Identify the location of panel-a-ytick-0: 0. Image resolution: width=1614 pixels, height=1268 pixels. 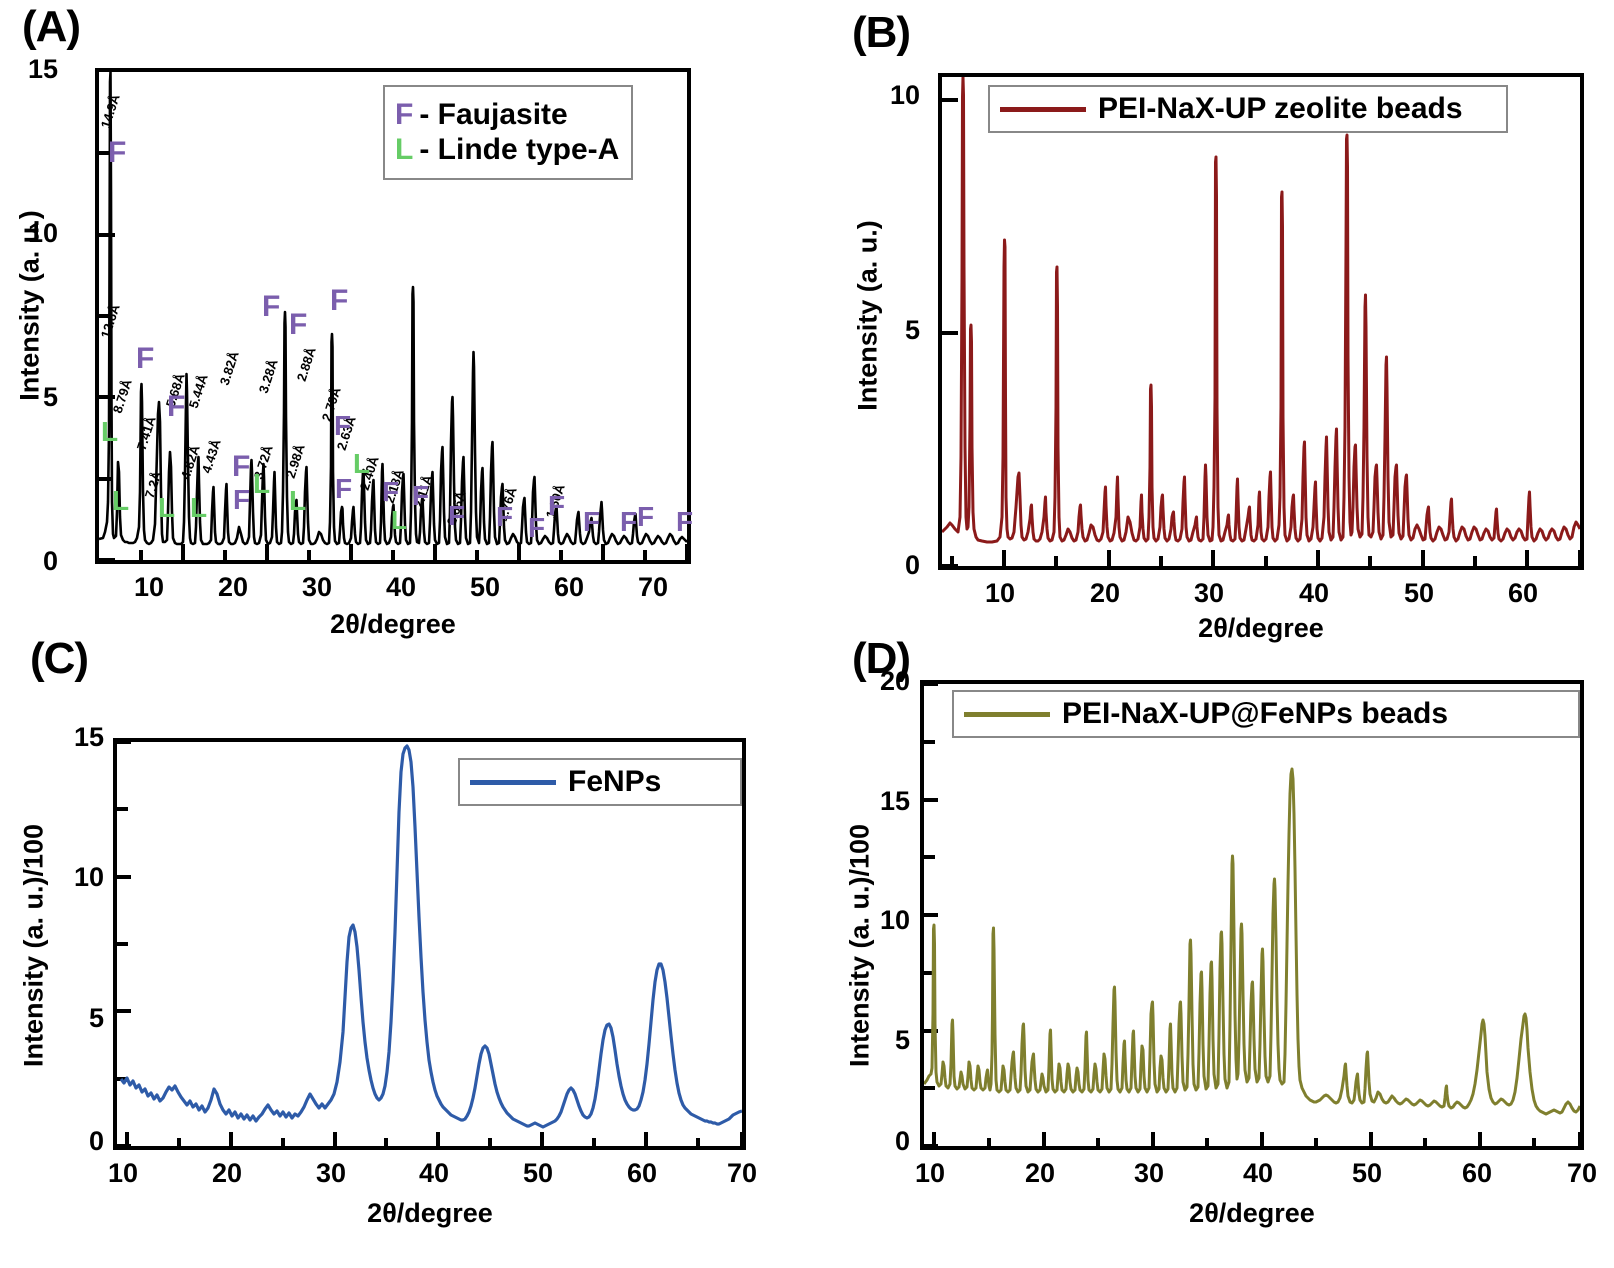
(50, 561).